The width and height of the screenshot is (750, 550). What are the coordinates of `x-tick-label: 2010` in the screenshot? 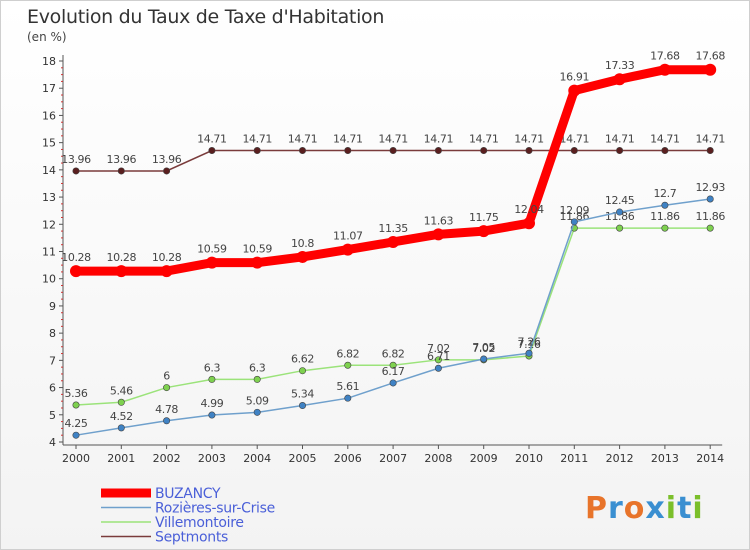 It's located at (529, 458).